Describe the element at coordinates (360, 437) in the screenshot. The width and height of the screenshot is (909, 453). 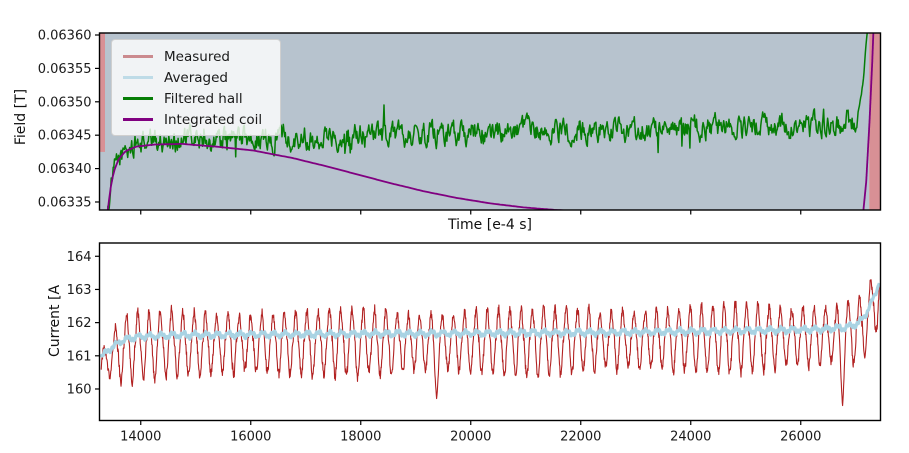
I see `current-x-tick-label: 18000` at that location.